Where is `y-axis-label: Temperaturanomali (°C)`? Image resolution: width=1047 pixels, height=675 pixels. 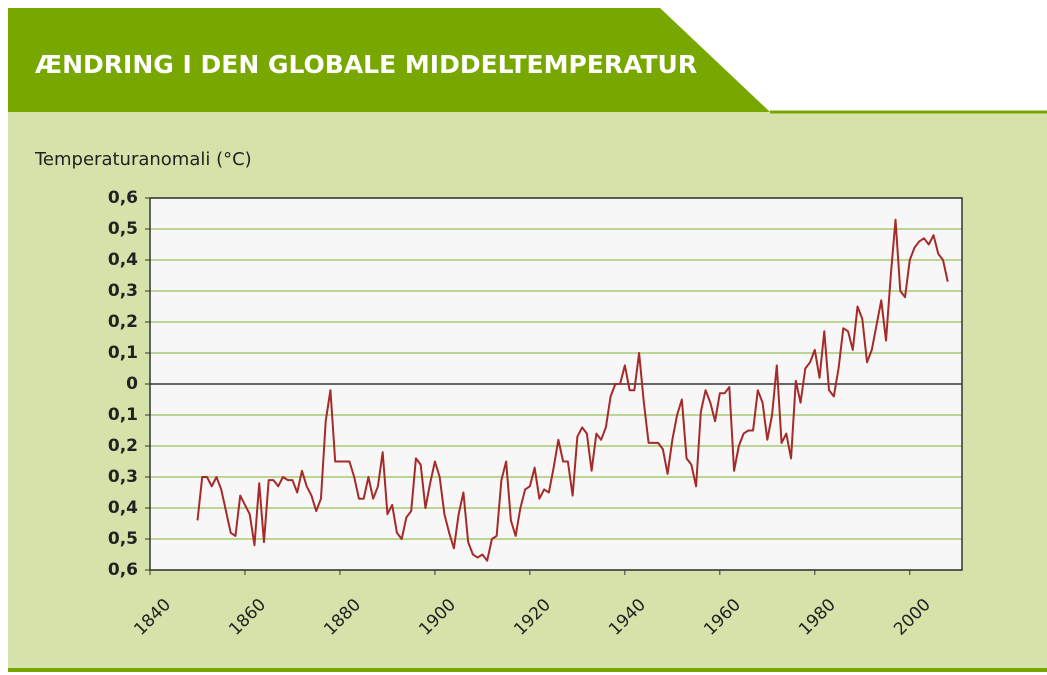
y-axis-label: Temperaturanomali (°C) is located at coordinates (143, 159).